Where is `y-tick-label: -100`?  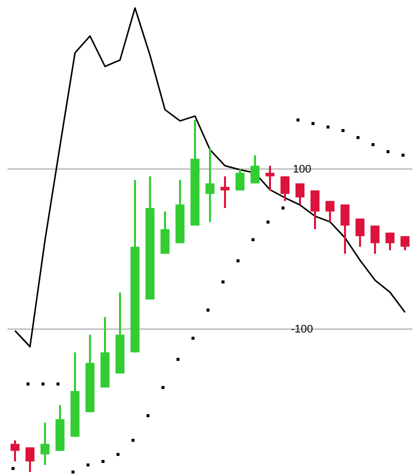 y-tick-label: -100 is located at coordinates (302, 330).